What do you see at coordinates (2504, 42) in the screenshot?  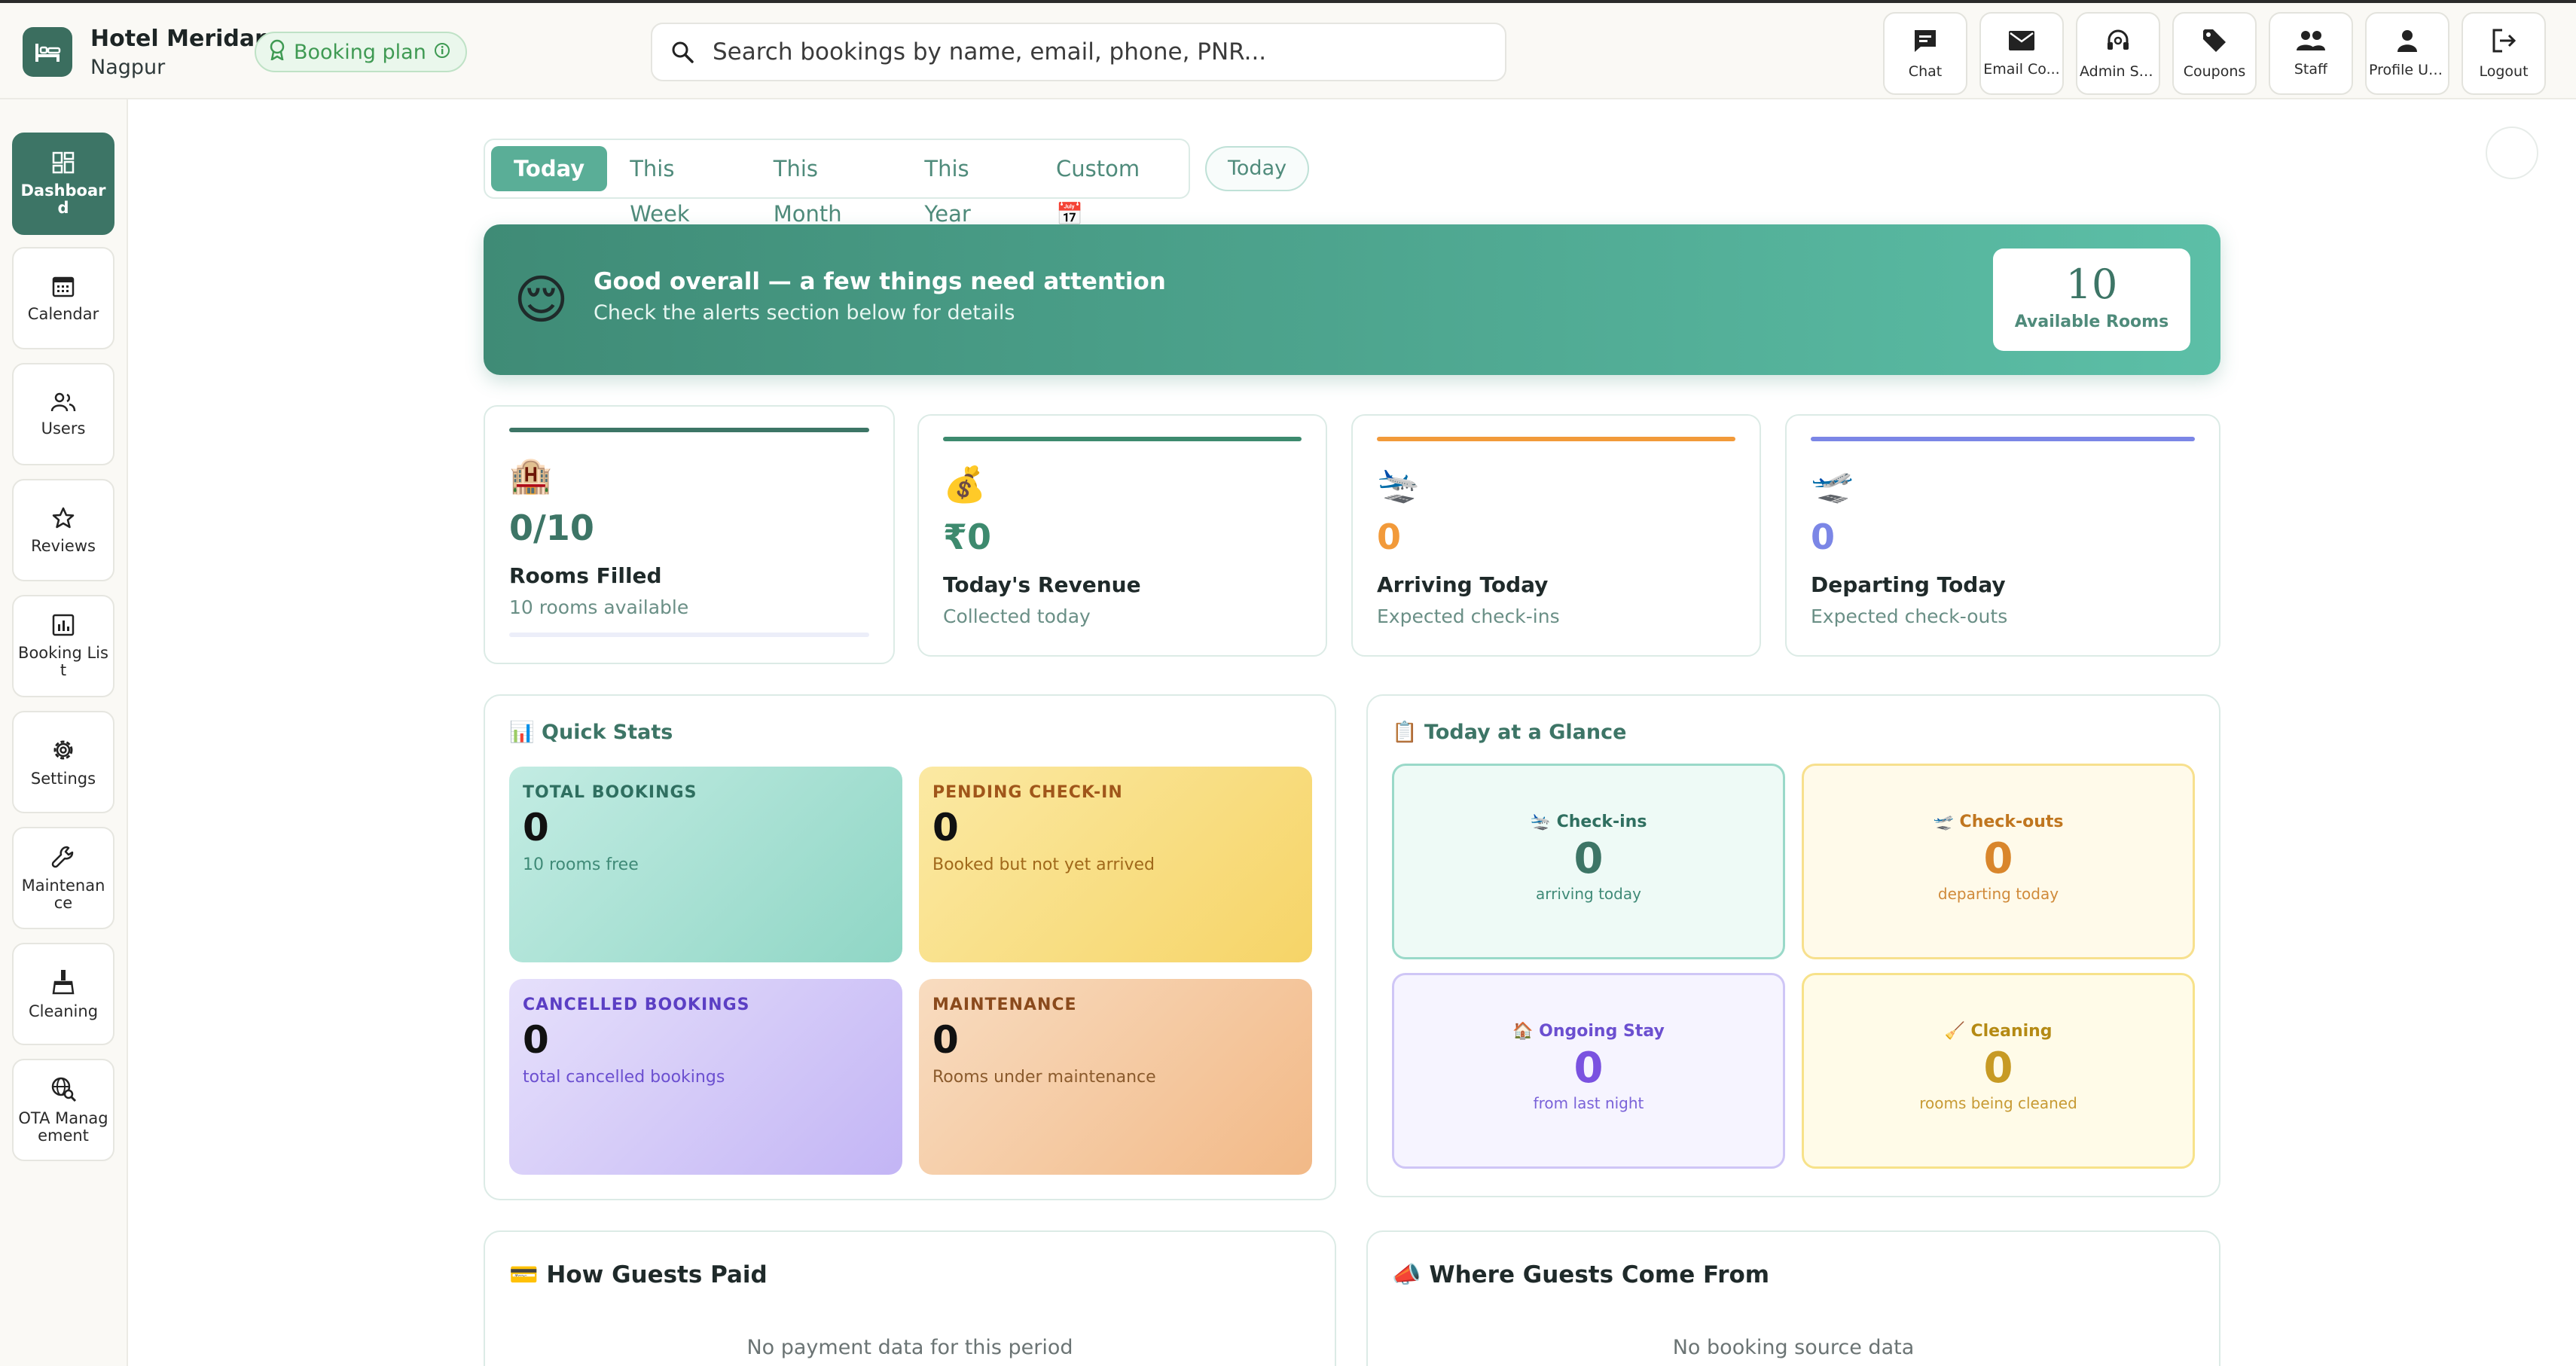 I see `logout-icon` at bounding box center [2504, 42].